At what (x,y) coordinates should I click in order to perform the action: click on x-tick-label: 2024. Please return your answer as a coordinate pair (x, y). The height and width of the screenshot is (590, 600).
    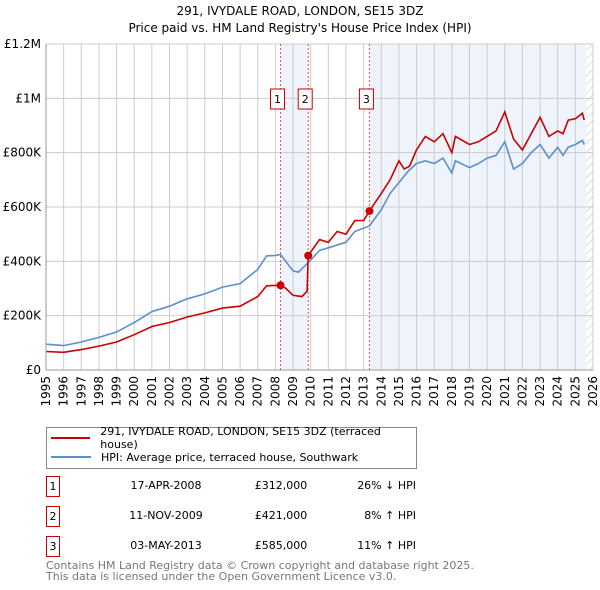
    Looking at the image, I should click on (558, 391).